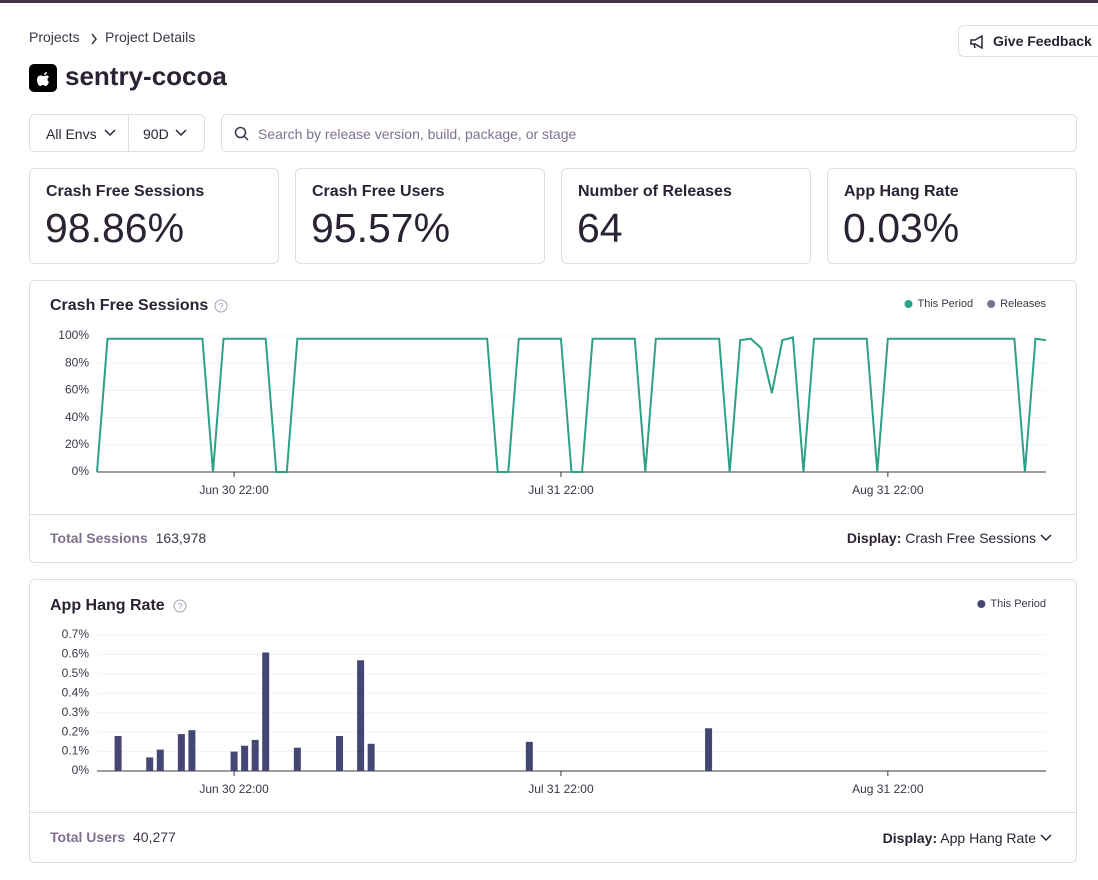 The width and height of the screenshot is (1098, 880). I want to click on stat-value: 98.86%, so click(115, 228).